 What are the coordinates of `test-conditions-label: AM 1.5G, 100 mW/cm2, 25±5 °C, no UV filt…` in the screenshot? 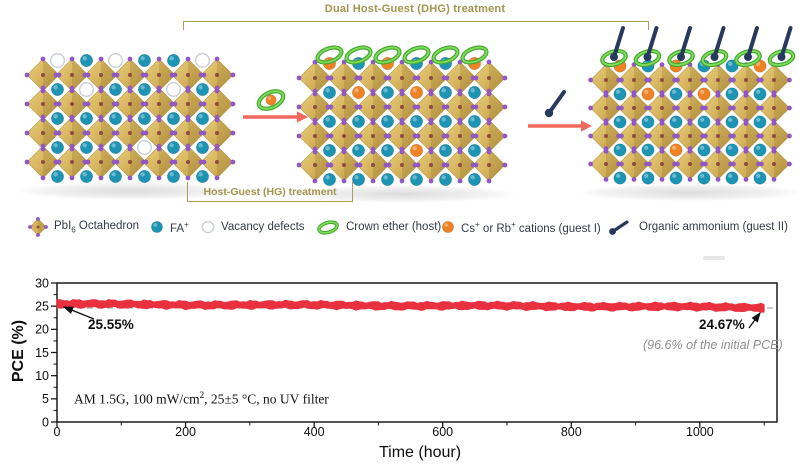 It's located at (201, 398).